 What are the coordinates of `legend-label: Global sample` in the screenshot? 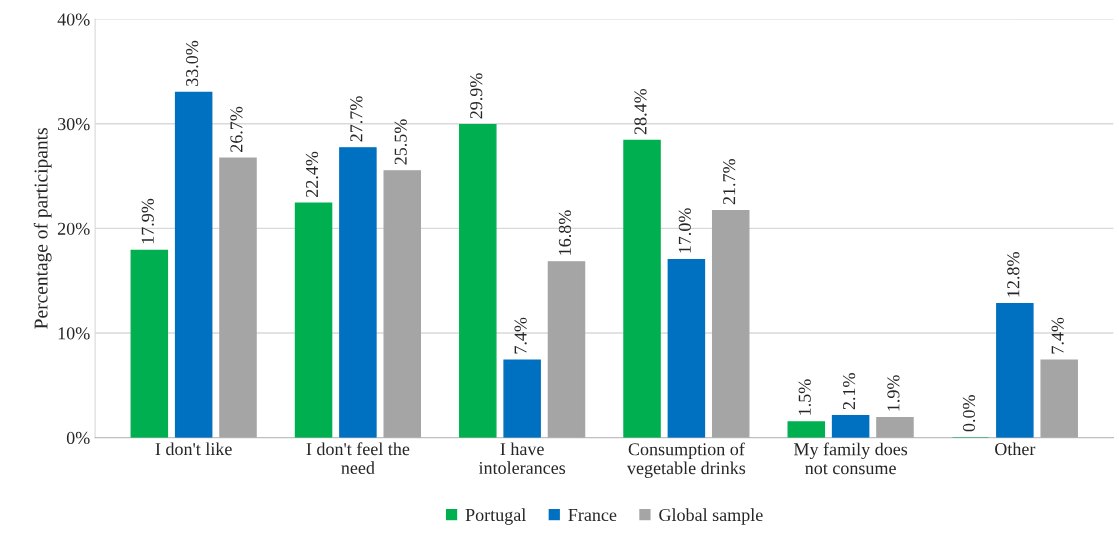 It's located at (711, 516).